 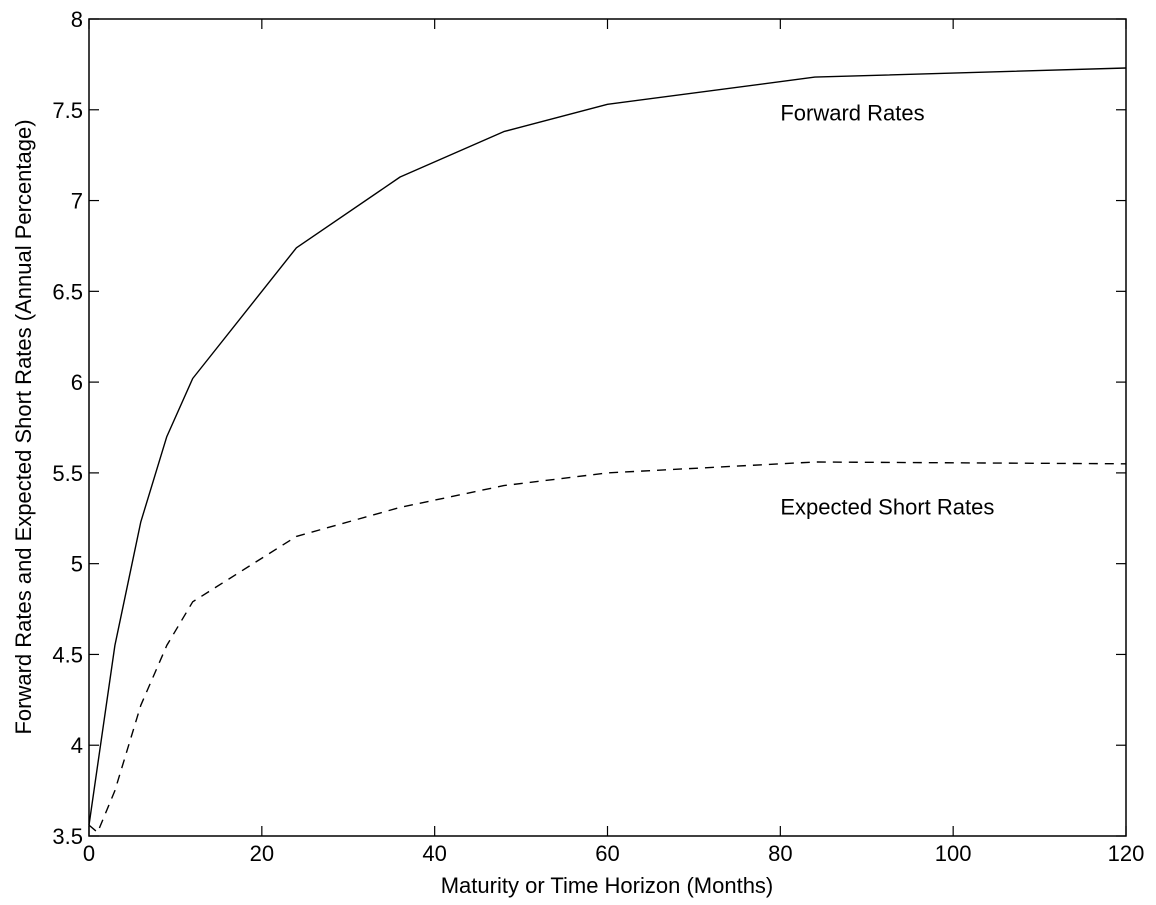 What do you see at coordinates (887, 310) in the screenshot?
I see `annotations: Forward Rates Expected Short Rates` at bounding box center [887, 310].